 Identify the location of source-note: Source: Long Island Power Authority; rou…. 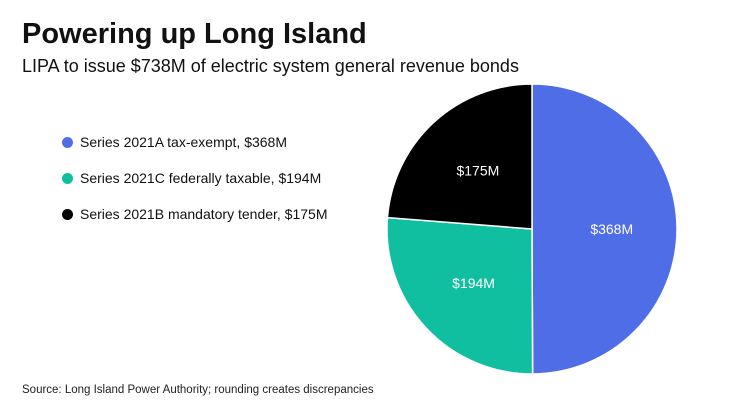
(198, 390).